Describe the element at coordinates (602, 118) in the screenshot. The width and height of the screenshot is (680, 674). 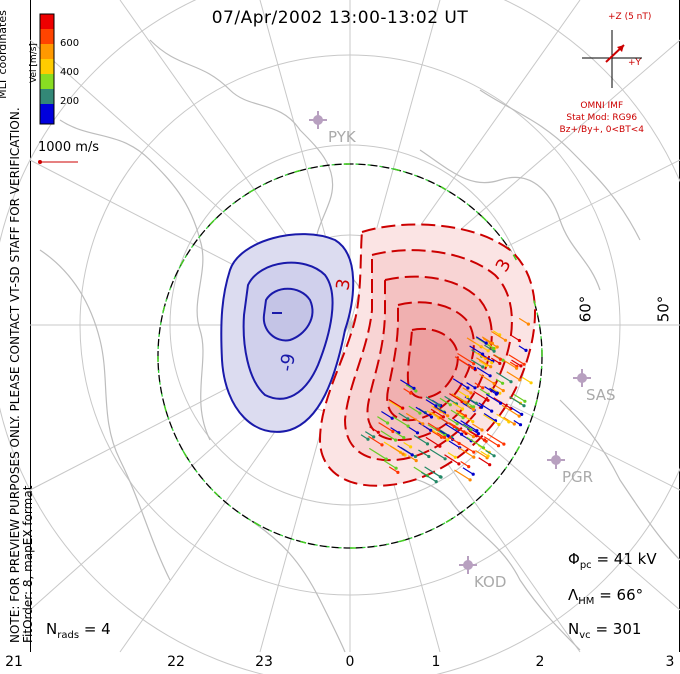
I see `imf-model: Stat Mod: RG96` at that location.